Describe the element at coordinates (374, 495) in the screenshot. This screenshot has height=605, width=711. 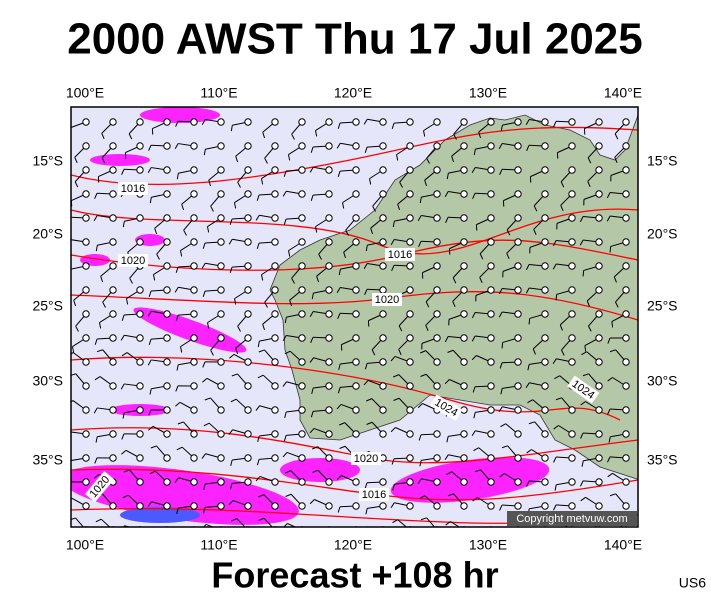
I see `isobar-label: 1016` at that location.